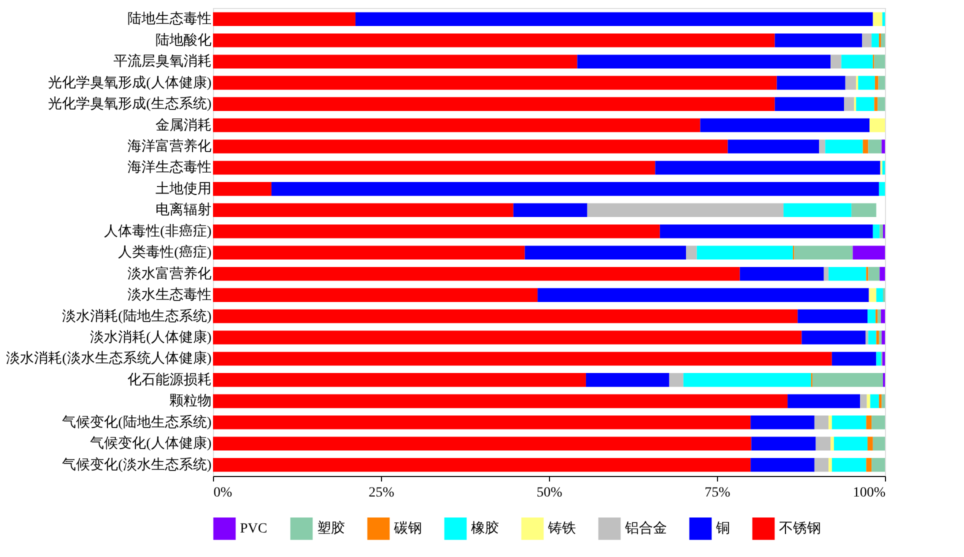 The height and width of the screenshot is (557, 964). Describe the element at coordinates (170, 274) in the screenshot. I see `y-tick-label: 淡水富营养化` at that location.